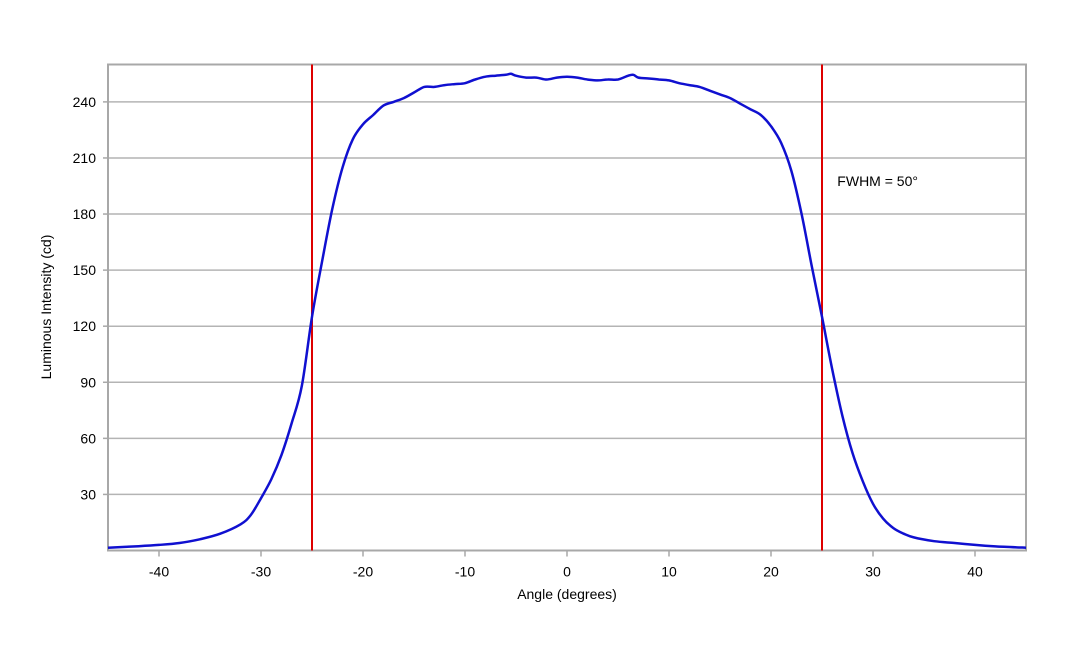 This screenshot has width=1080, height=648. I want to click on x-tick-label: 40, so click(975, 572).